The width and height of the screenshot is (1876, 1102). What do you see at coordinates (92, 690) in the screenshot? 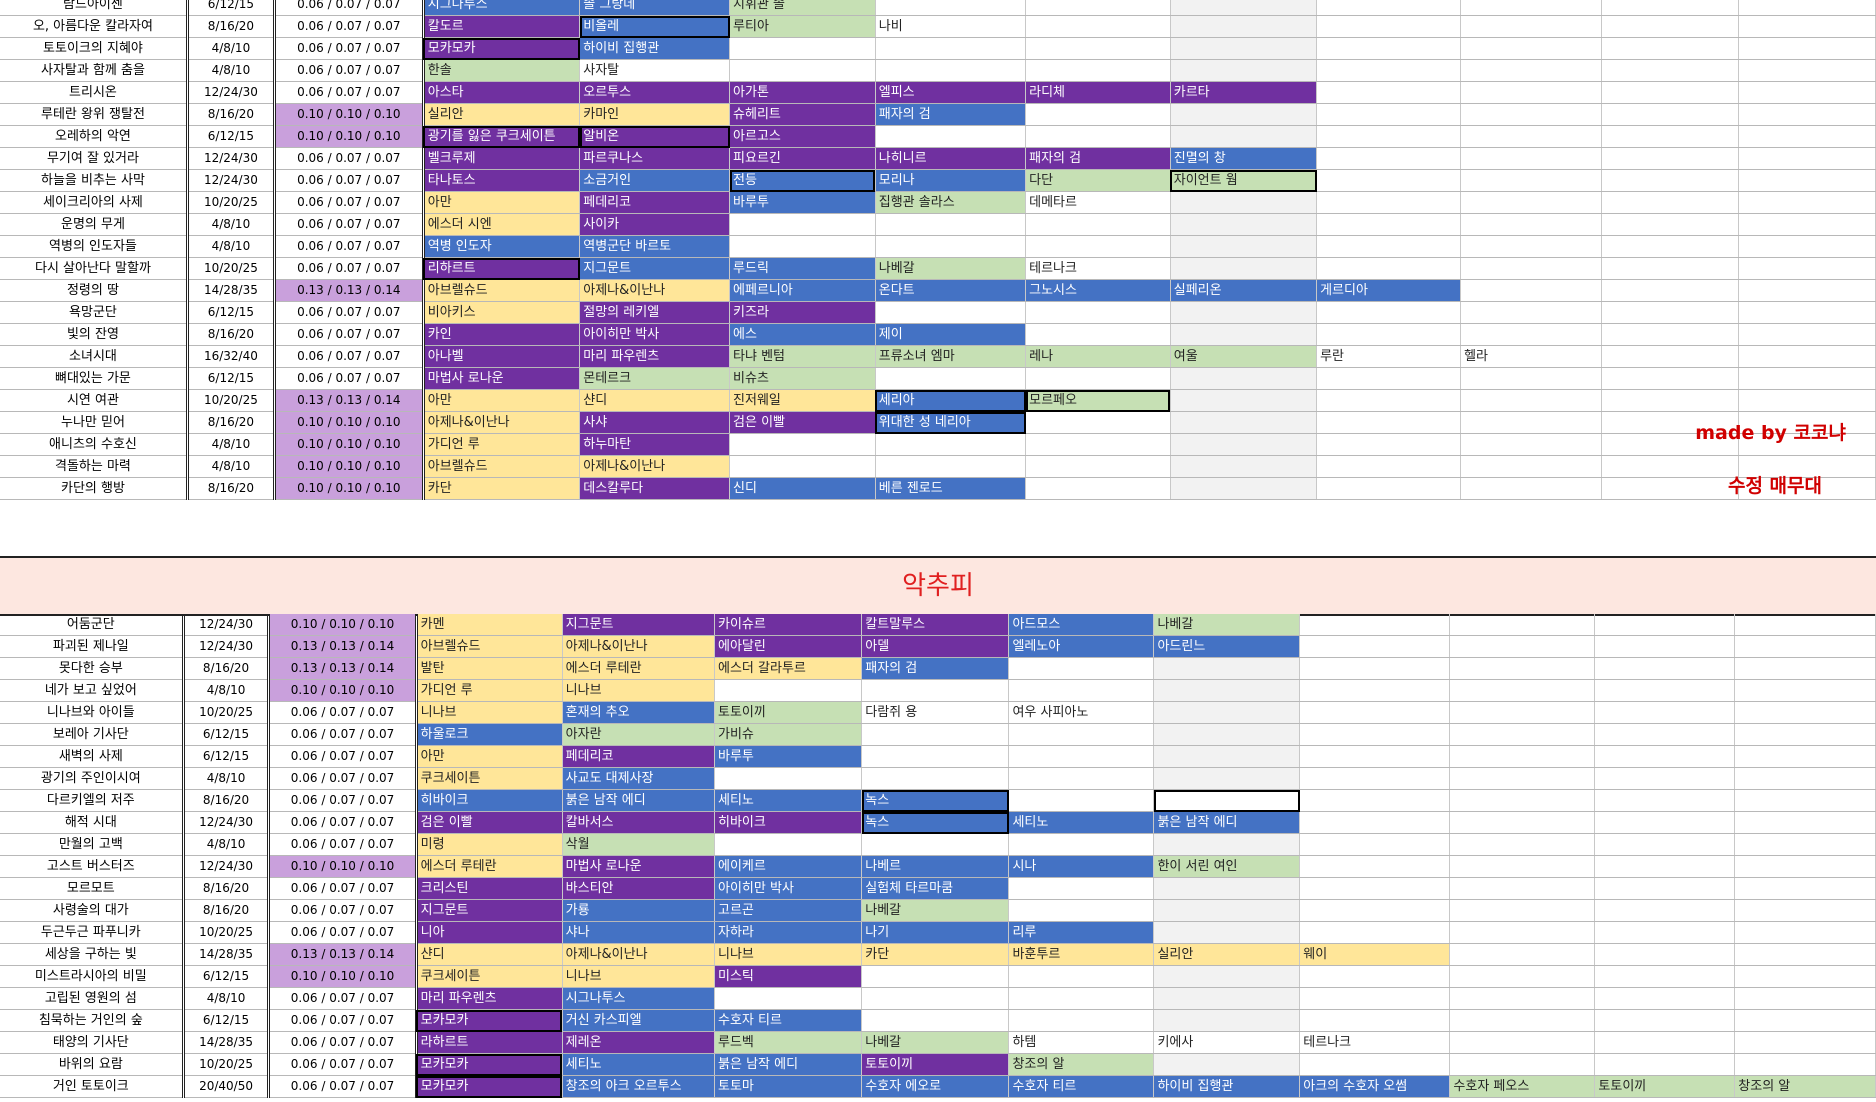
I see `collection-name-cell: 네가 보고 싶었어` at bounding box center [92, 690].